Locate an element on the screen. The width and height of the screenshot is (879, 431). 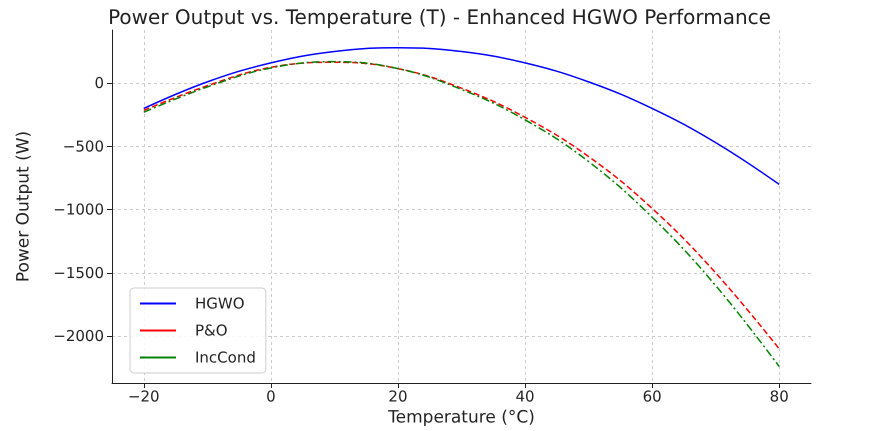
legend-label: P&O is located at coordinates (211, 331).